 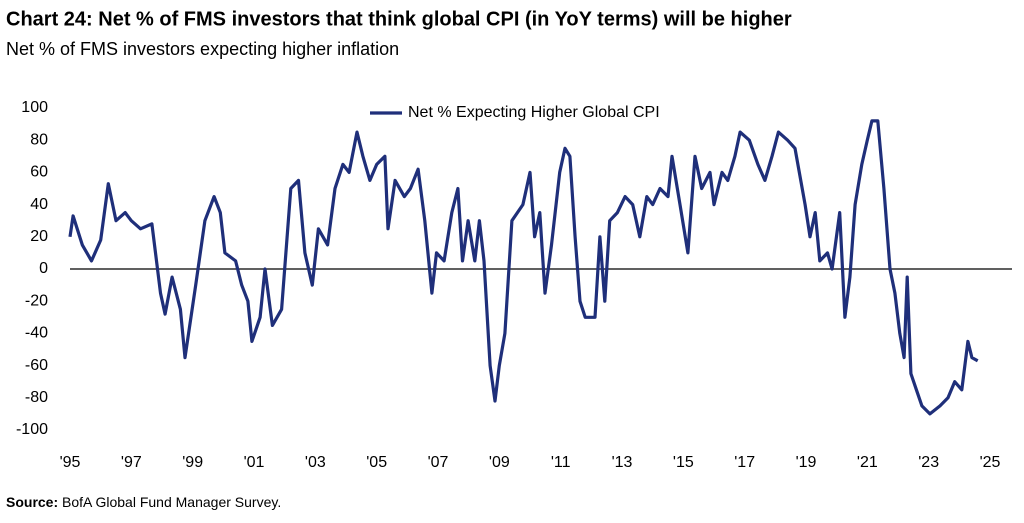 I want to click on y-tick-label: 20, so click(x=39, y=236).